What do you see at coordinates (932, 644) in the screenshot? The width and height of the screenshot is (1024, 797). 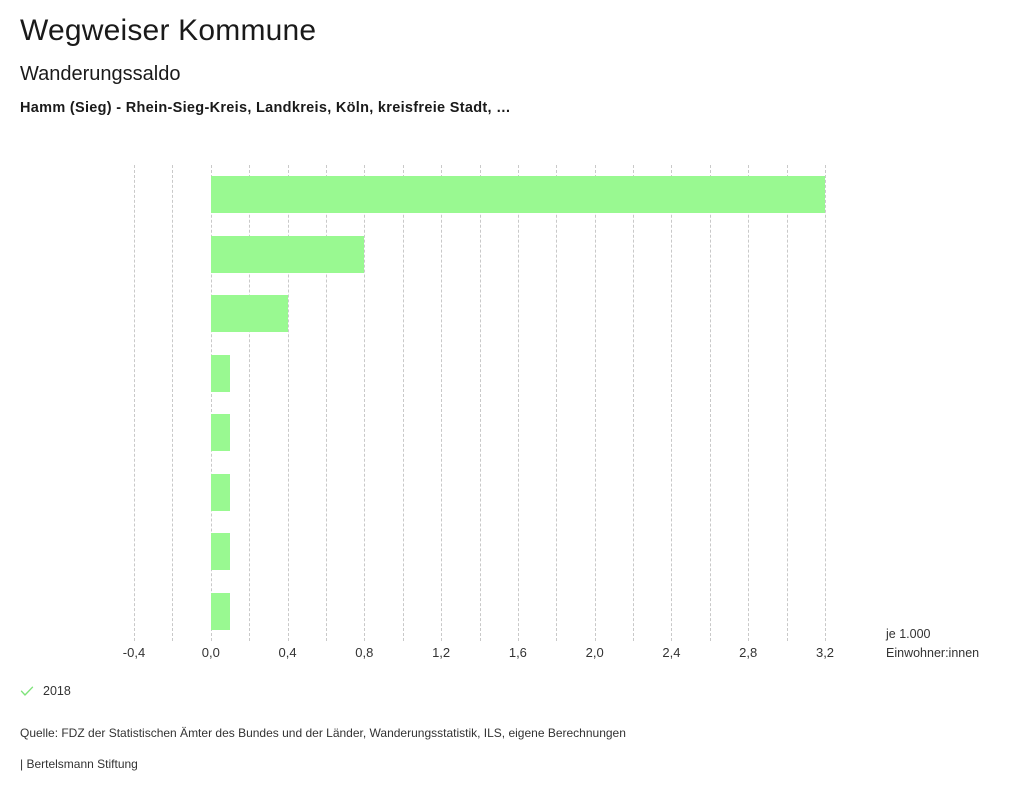 I see `axis-unit-label: je 1.000 Einwohner:innen` at bounding box center [932, 644].